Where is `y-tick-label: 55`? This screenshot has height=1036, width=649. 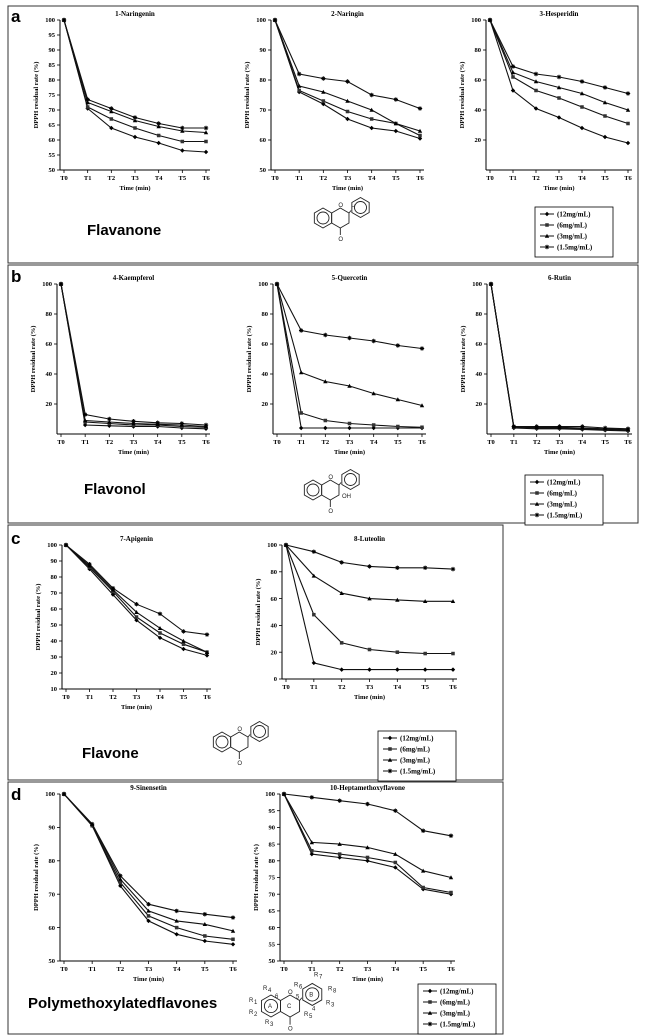 y-tick-label: 55 is located at coordinates (272, 945).